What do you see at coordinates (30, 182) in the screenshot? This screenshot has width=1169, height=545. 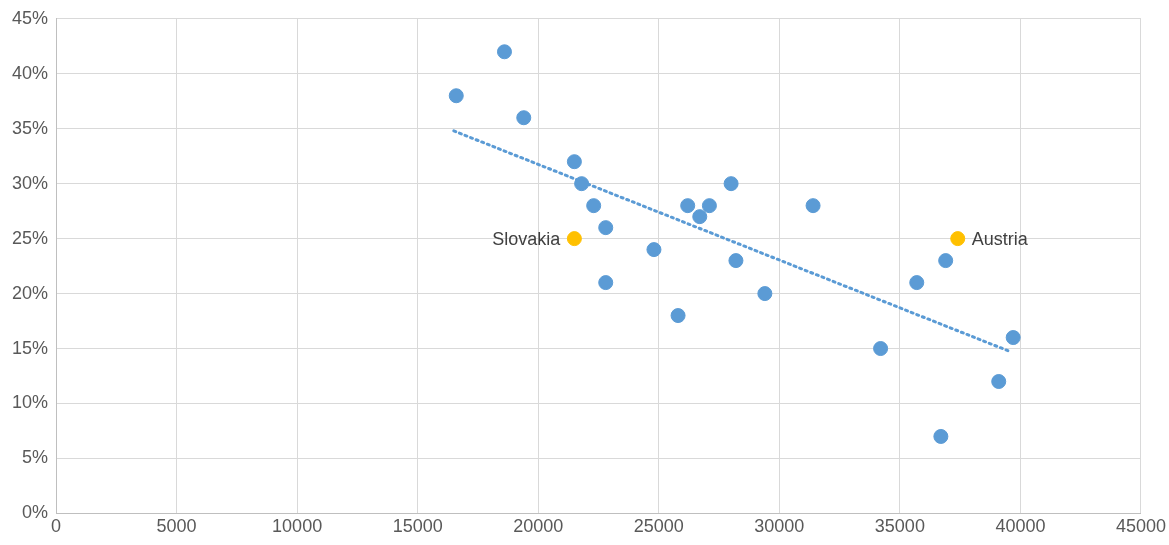 I see `y-tick-label: 30%` at bounding box center [30, 182].